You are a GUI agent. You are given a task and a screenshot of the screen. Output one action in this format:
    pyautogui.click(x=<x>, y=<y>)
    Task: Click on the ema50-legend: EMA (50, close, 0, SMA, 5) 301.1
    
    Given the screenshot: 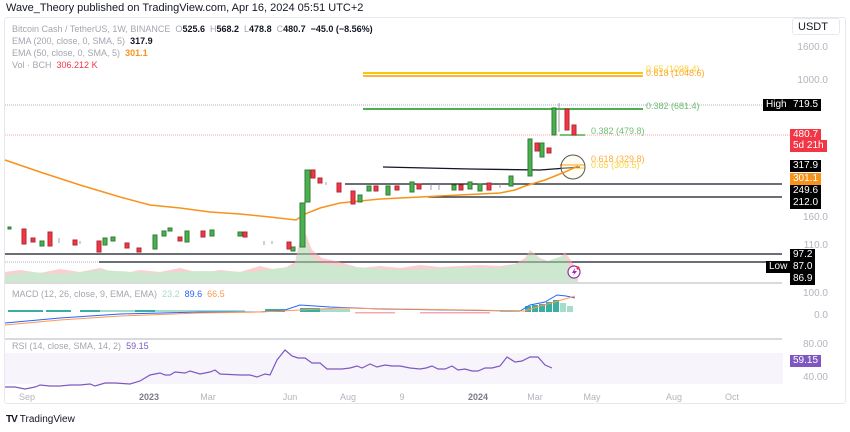 What is the action you would take?
    pyautogui.click(x=80, y=53)
    